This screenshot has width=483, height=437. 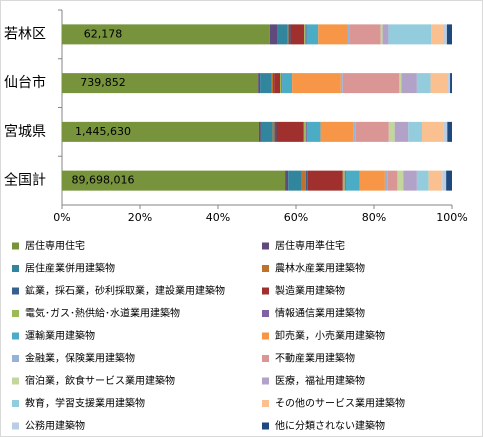 I want to click on legend-label: 卸売業，小売業用建築物, so click(x=330, y=335).